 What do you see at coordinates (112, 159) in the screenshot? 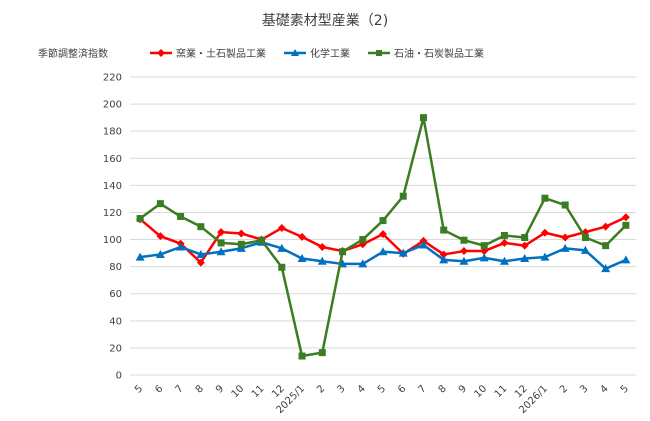
I see `y-tick-label: 160` at bounding box center [112, 159].